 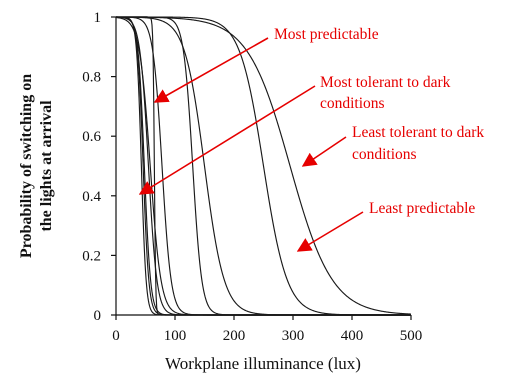 I want to click on y-tick-label: 0.2, so click(x=91, y=256).